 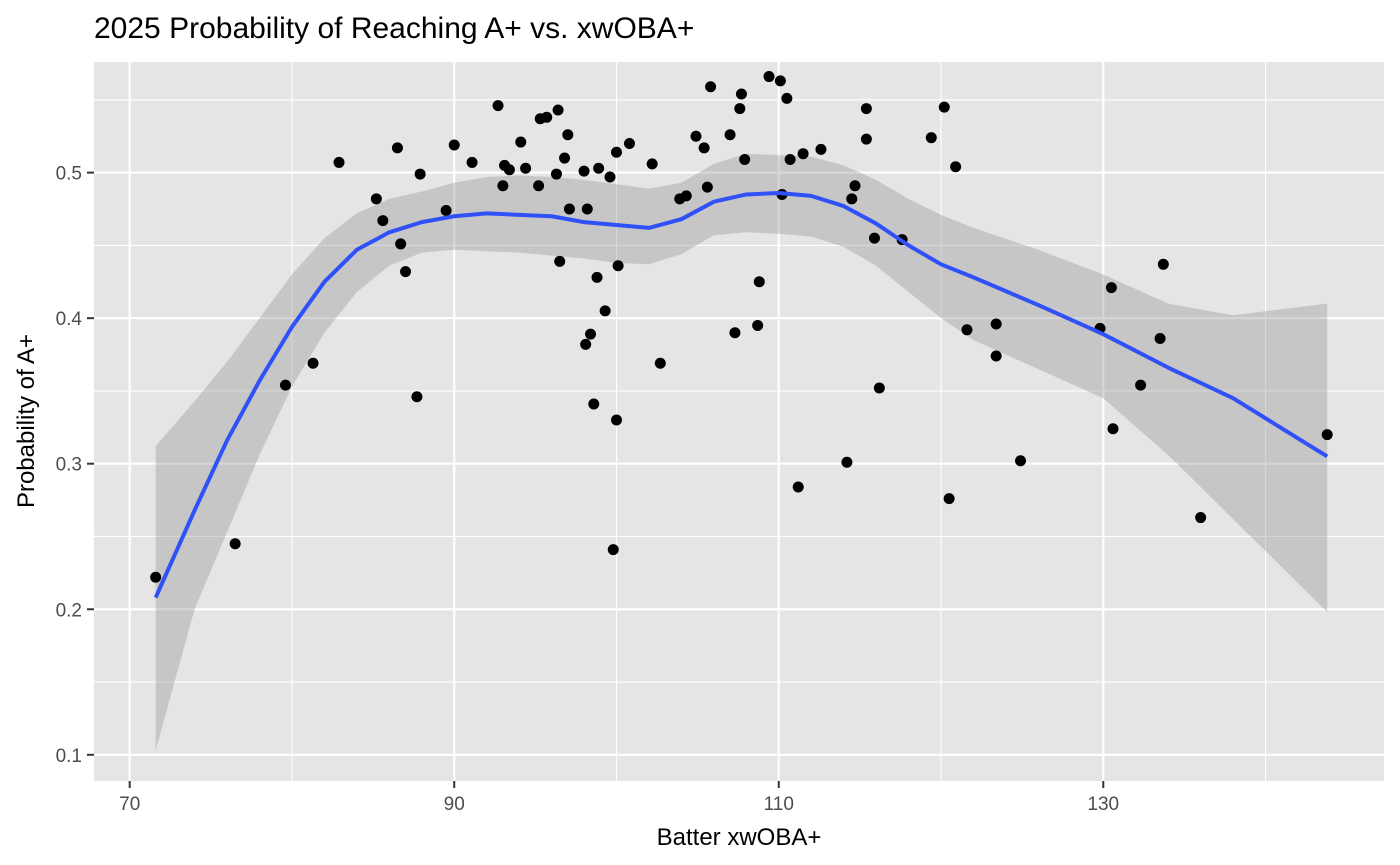 What do you see at coordinates (69, 319) in the screenshot?
I see `y-tick-label: 0.4` at bounding box center [69, 319].